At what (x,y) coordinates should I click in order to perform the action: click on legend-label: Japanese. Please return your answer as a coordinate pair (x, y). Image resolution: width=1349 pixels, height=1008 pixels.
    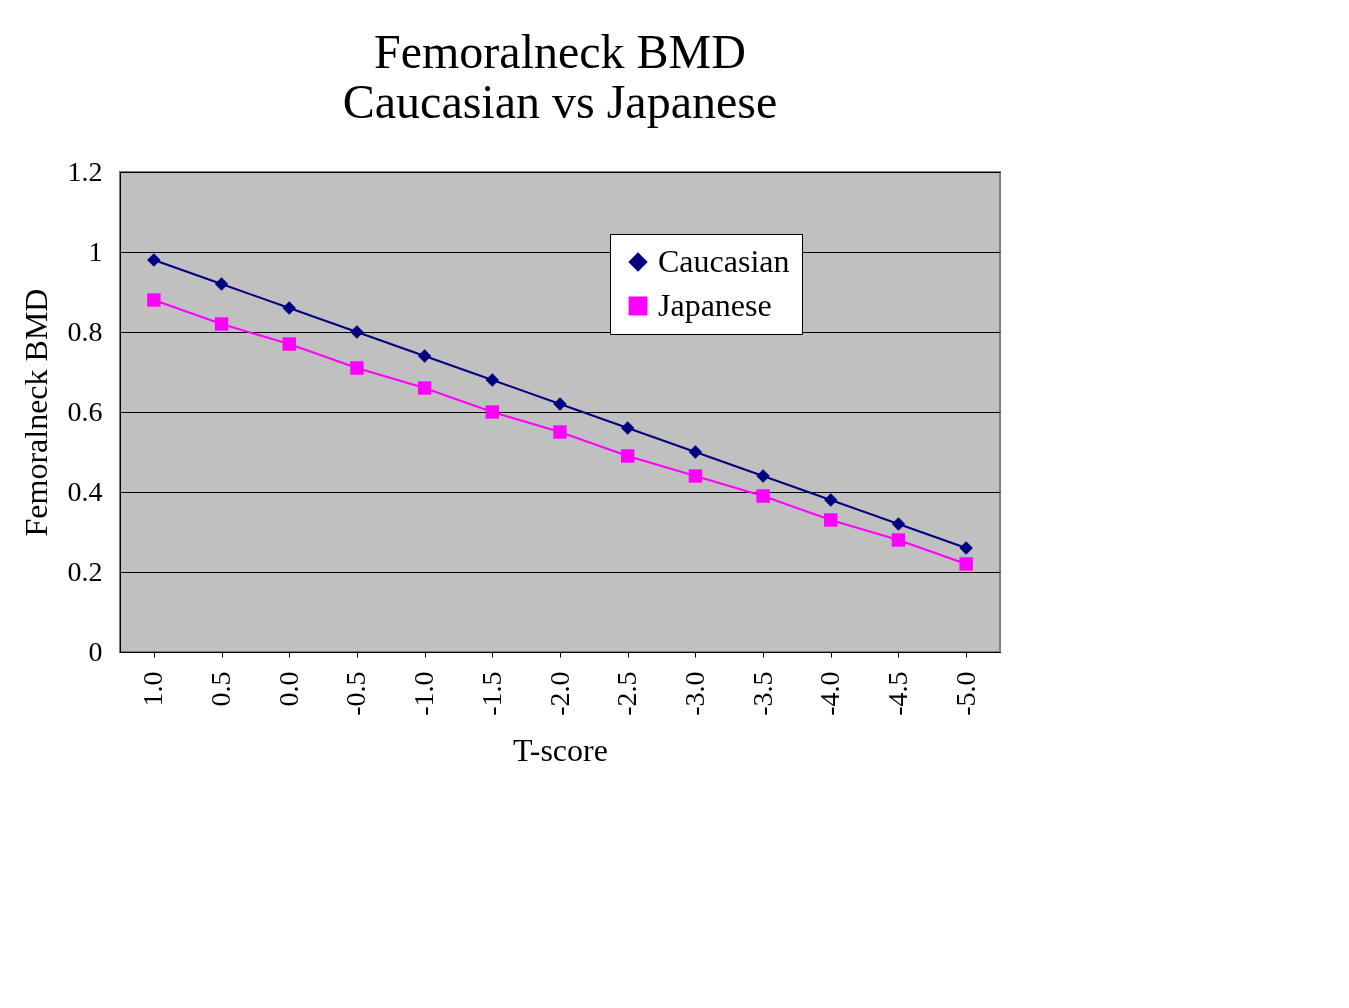
    Looking at the image, I should click on (715, 305).